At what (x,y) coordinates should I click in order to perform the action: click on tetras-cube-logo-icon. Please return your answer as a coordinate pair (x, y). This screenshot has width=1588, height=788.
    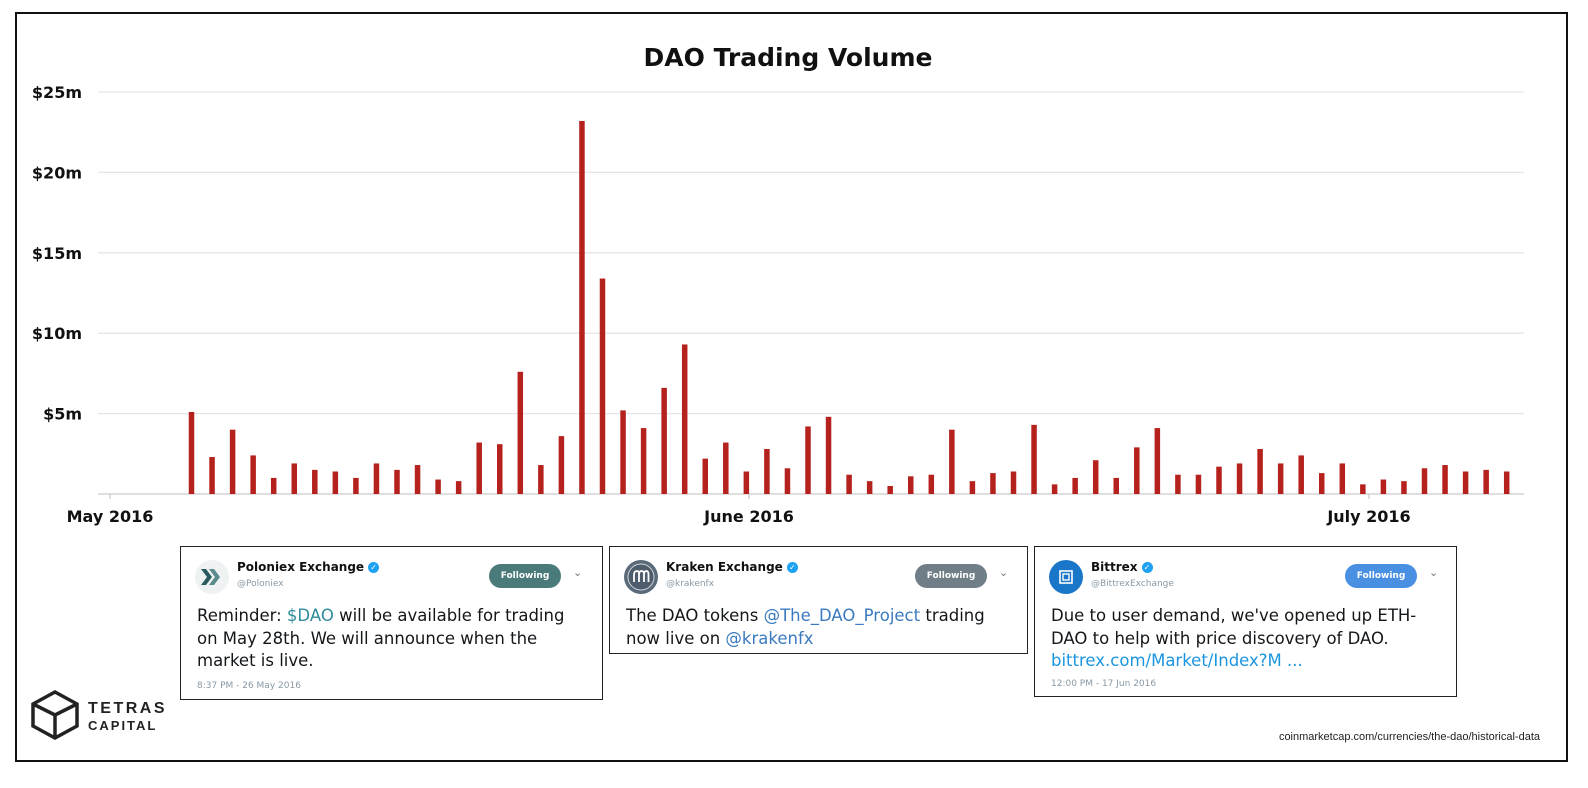
    Looking at the image, I should click on (55, 715).